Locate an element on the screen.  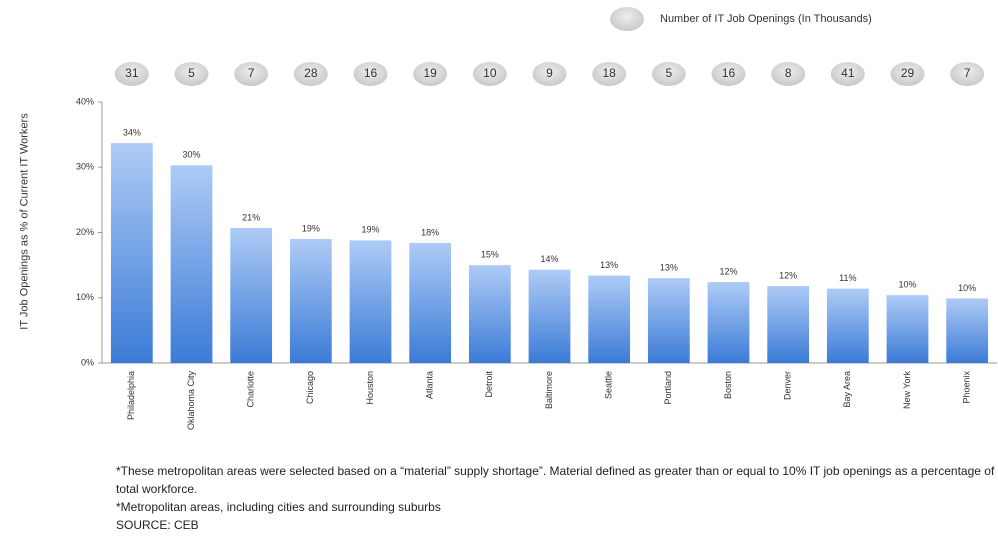
value-label: 21% is located at coordinates (251, 217).